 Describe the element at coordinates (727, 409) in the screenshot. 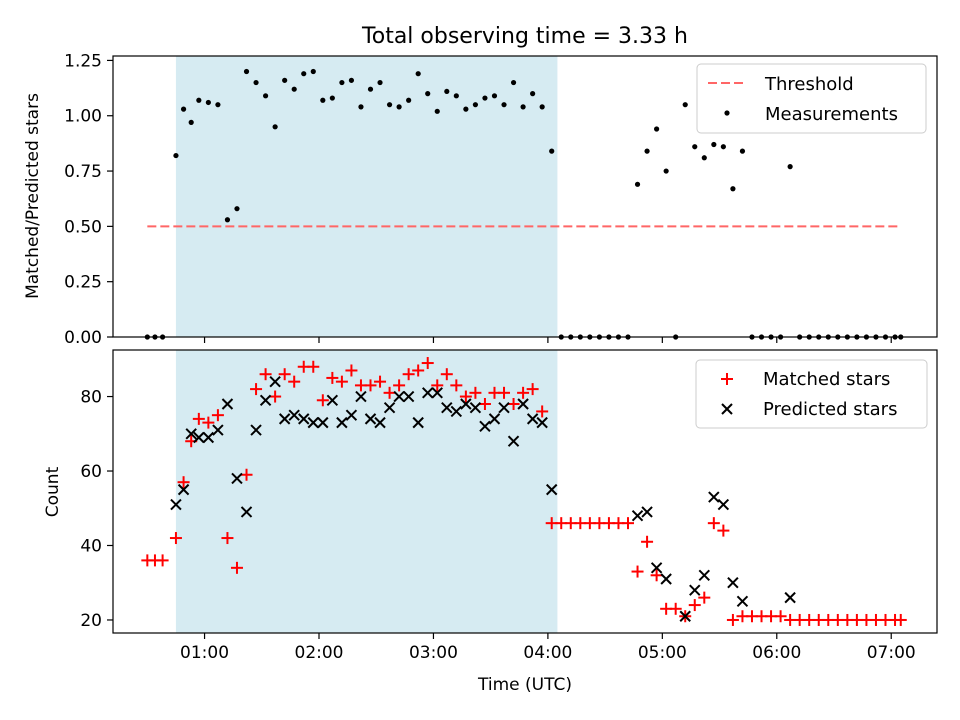

I see `legend-predicted-swatch` at that location.